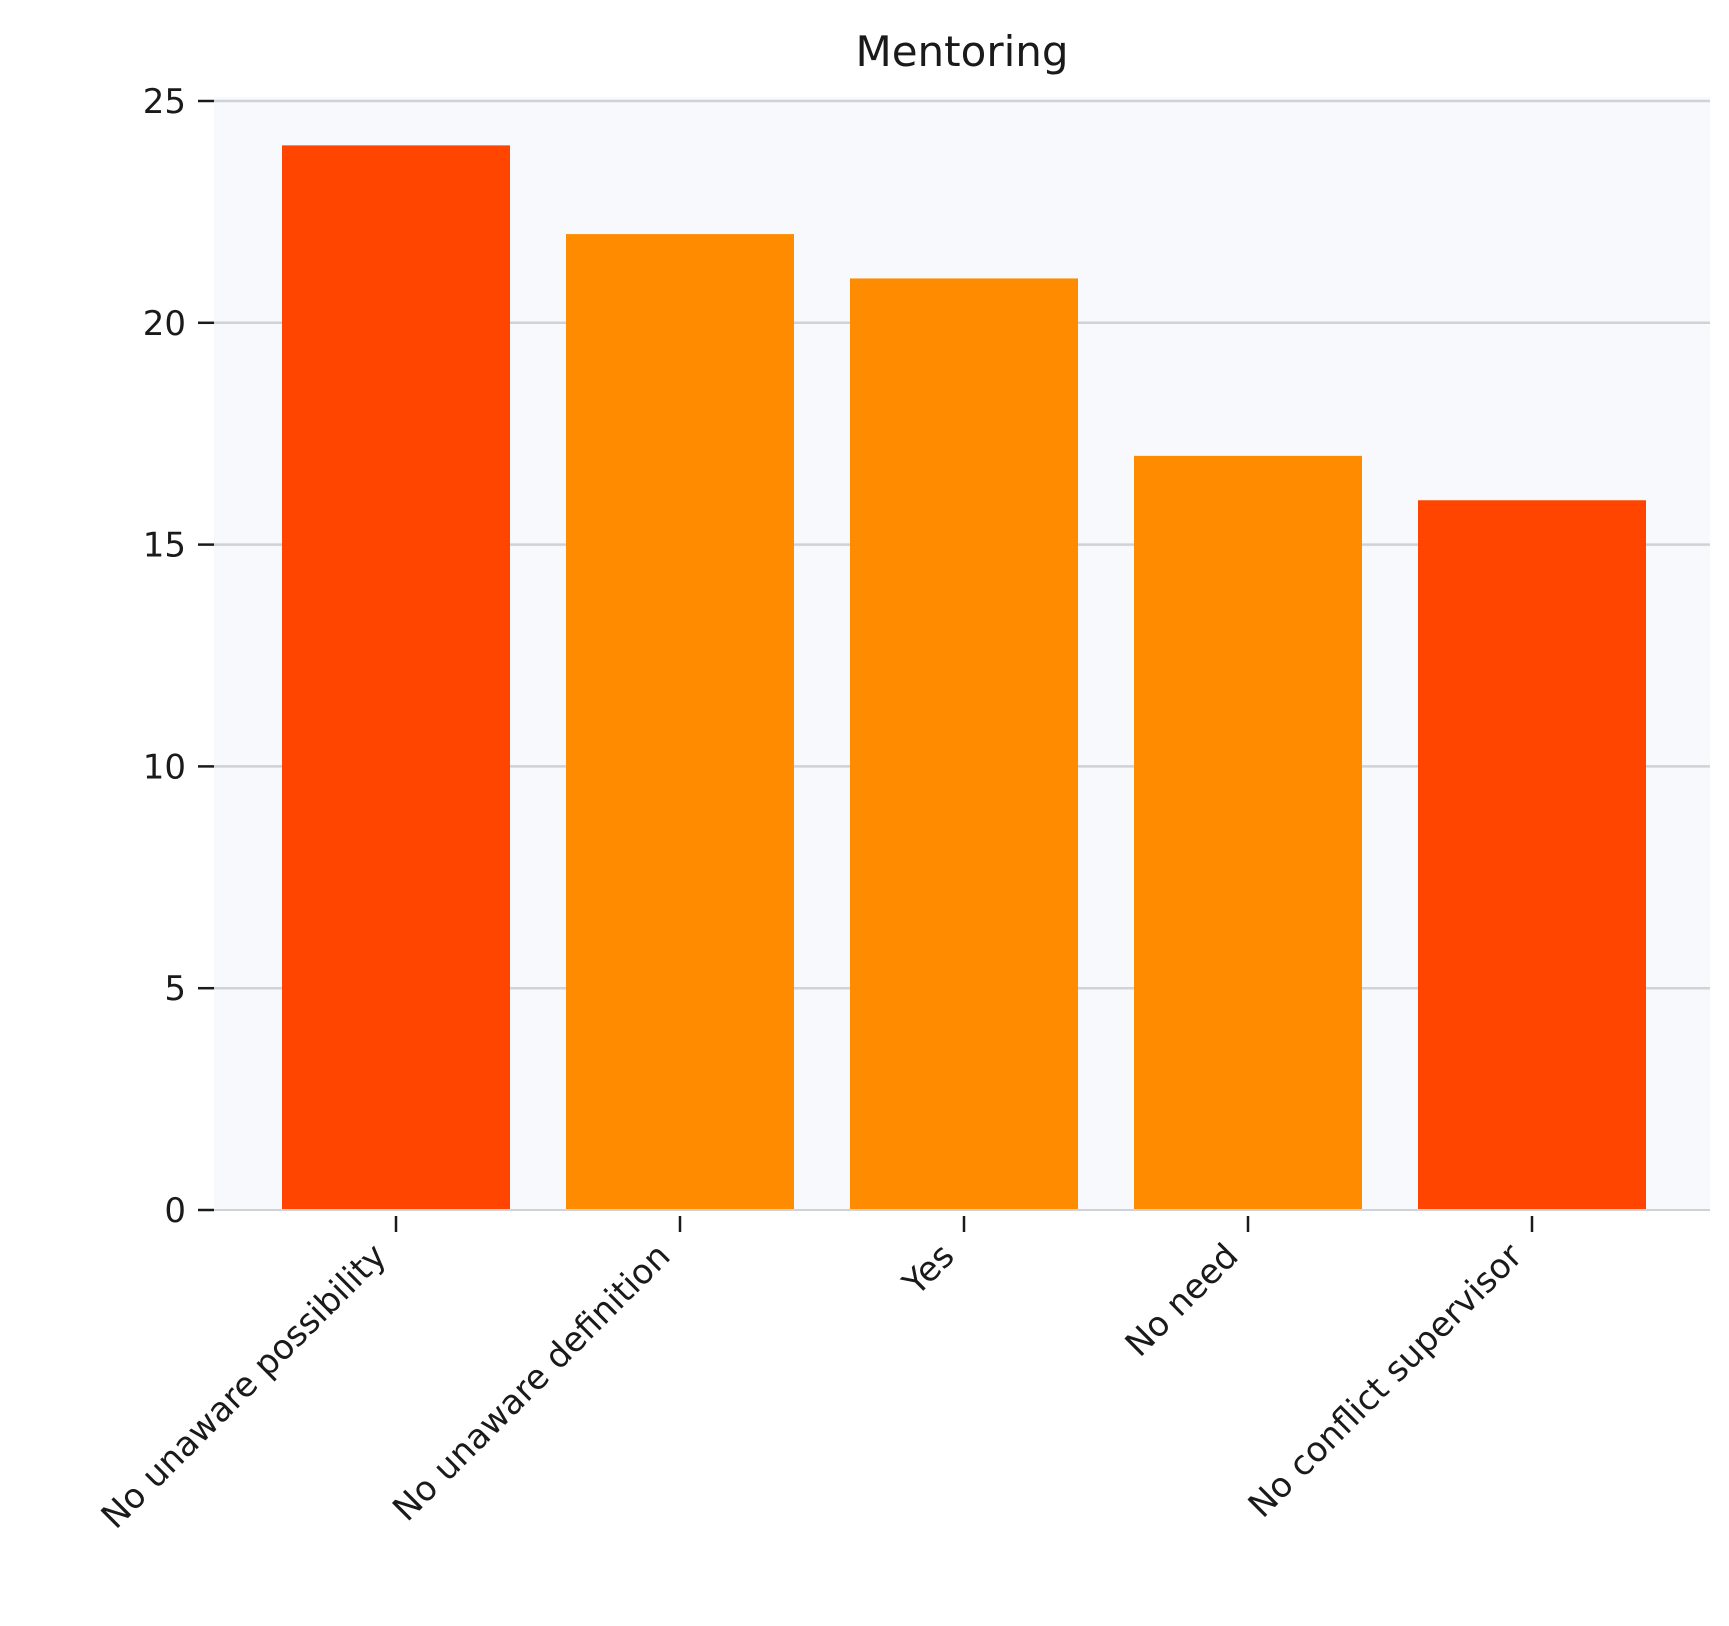  Describe the element at coordinates (929, 1270) in the screenshot. I see `x-tick-label: Yes` at that location.